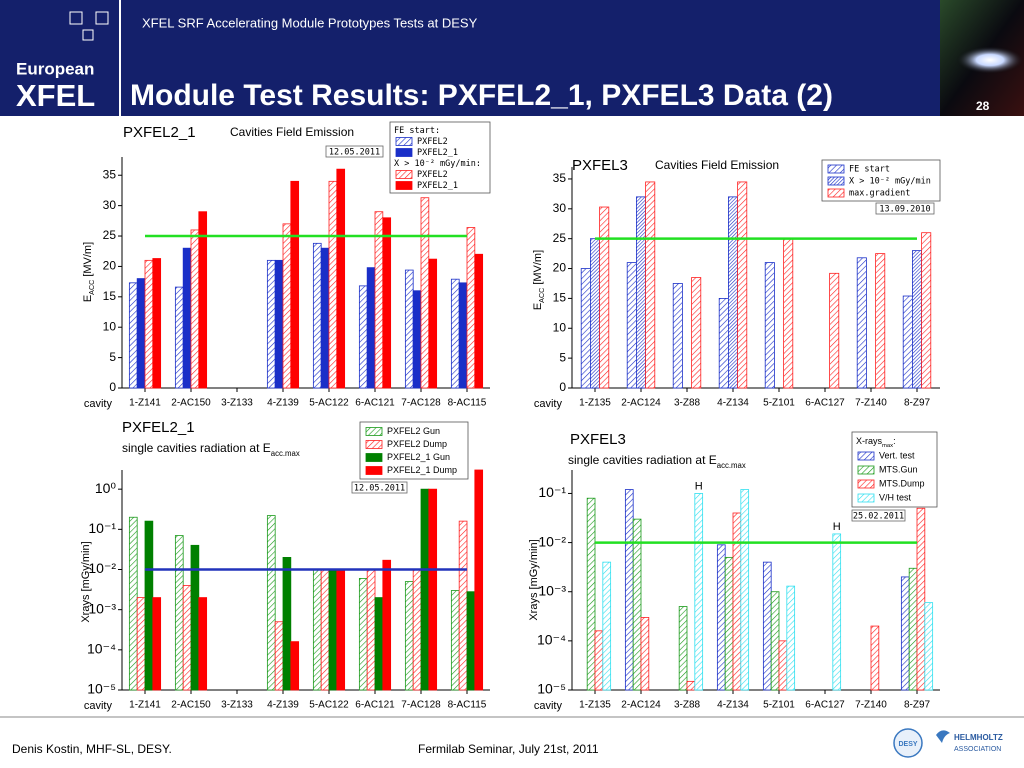 The width and height of the screenshot is (1024, 768). Describe the element at coordinates (422, 470) in the screenshot. I see `legend-label: PXFEL2_1 Dump` at that location.